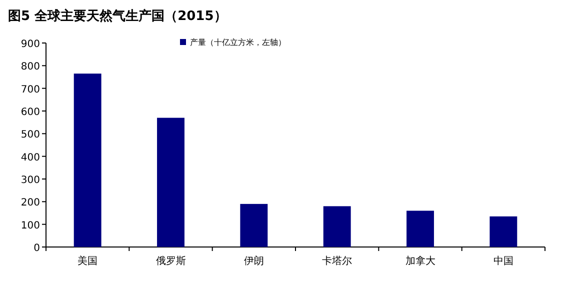 This screenshot has height=303, width=583. Describe the element at coordinates (30, 135) in the screenshot. I see `y-tick-label: 500` at that location.